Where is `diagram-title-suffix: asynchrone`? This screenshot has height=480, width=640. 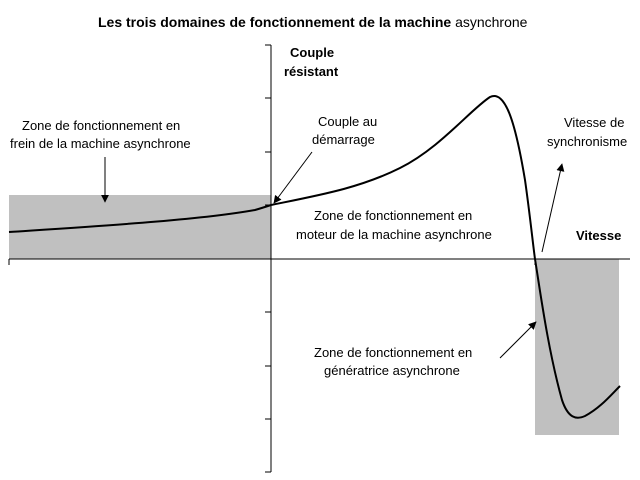 diagram-title-suffix: asynchrone is located at coordinates (491, 22).